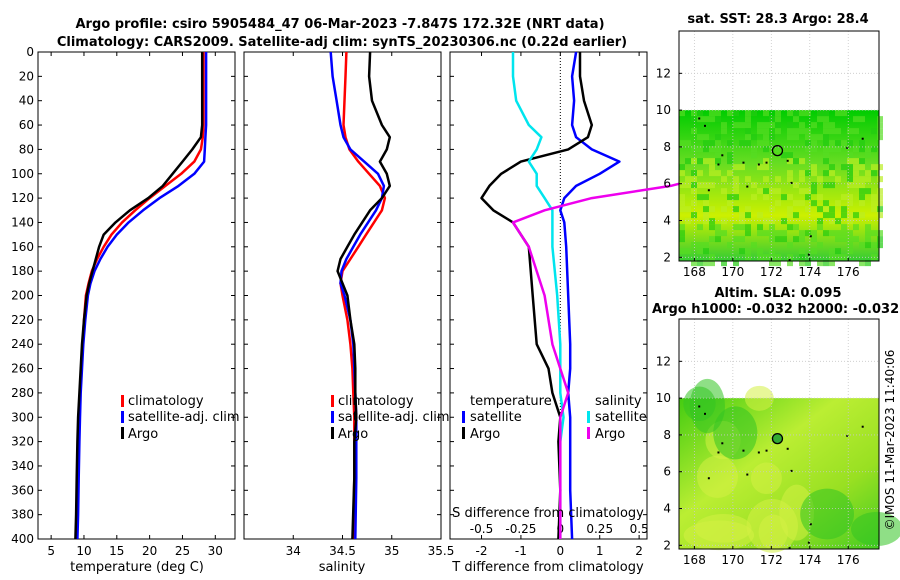 Image resolution: width=900 pixels, height=580 pixels. What do you see at coordinates (694, 272) in the screenshot?
I see `x-tick-label: 168` at bounding box center [694, 272].